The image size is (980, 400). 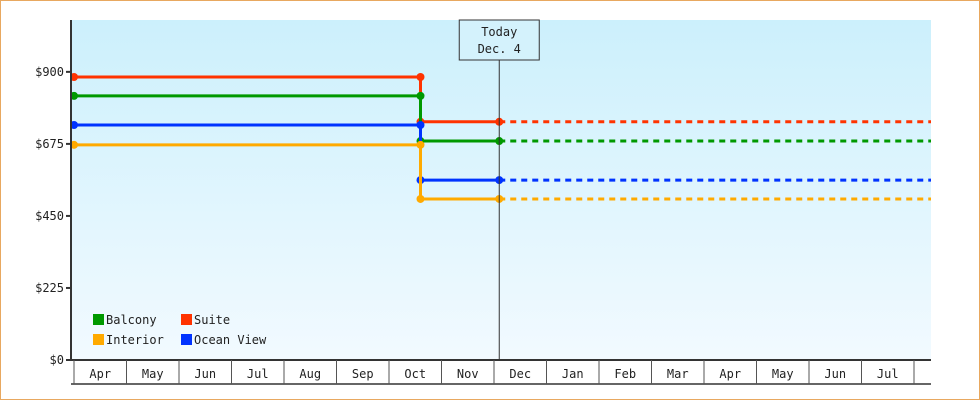 What do you see at coordinates (415, 374) in the screenshot?
I see `x-tick-label: Oct` at bounding box center [415, 374].